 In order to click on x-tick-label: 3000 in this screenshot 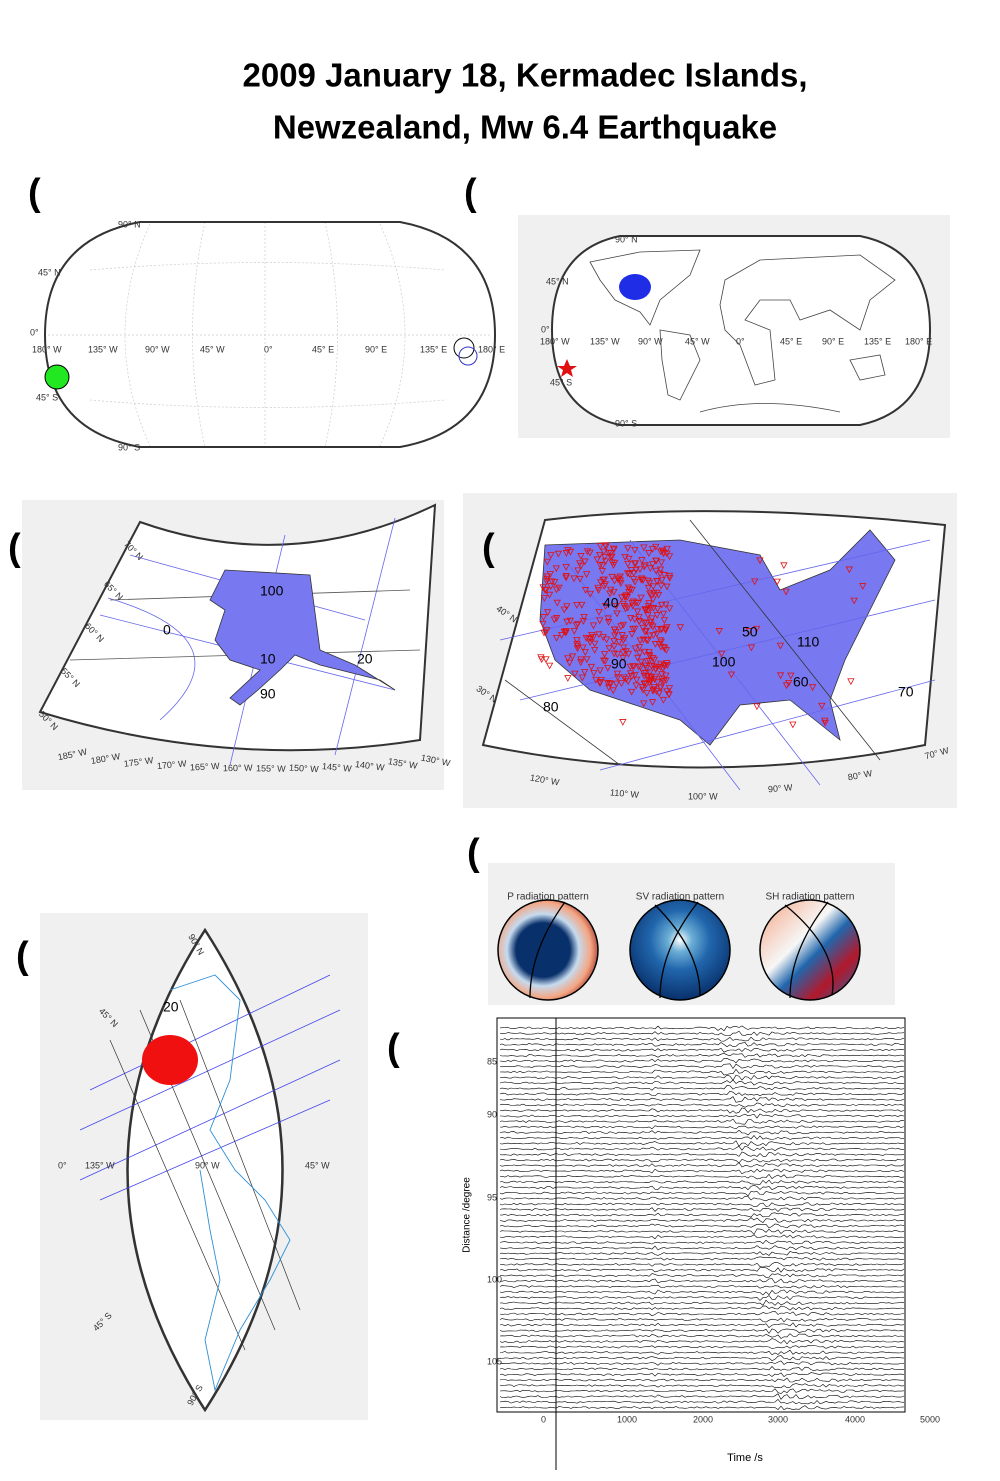, I will do `click(778, 1419)`.